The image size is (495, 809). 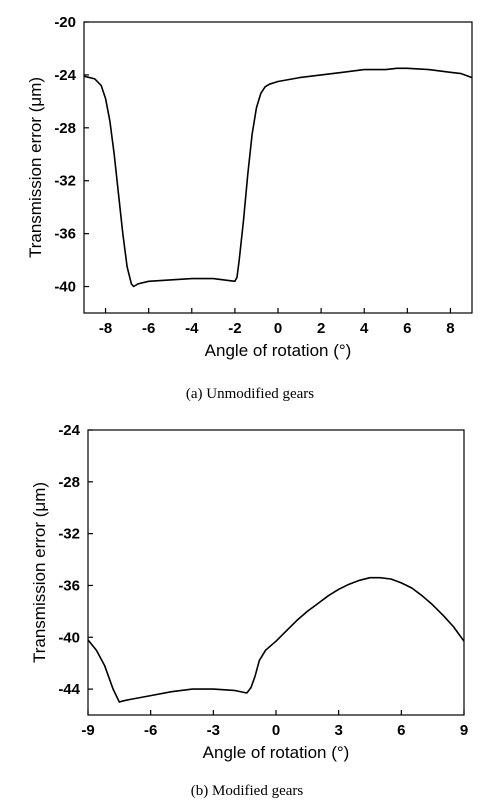 What do you see at coordinates (213, 730) in the screenshot?
I see `chart-1-x-tick-label: -3` at bounding box center [213, 730].